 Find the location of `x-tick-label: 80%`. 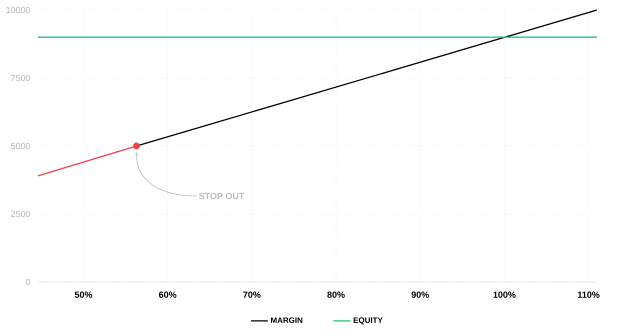

x-tick-label: 80% is located at coordinates (336, 295).